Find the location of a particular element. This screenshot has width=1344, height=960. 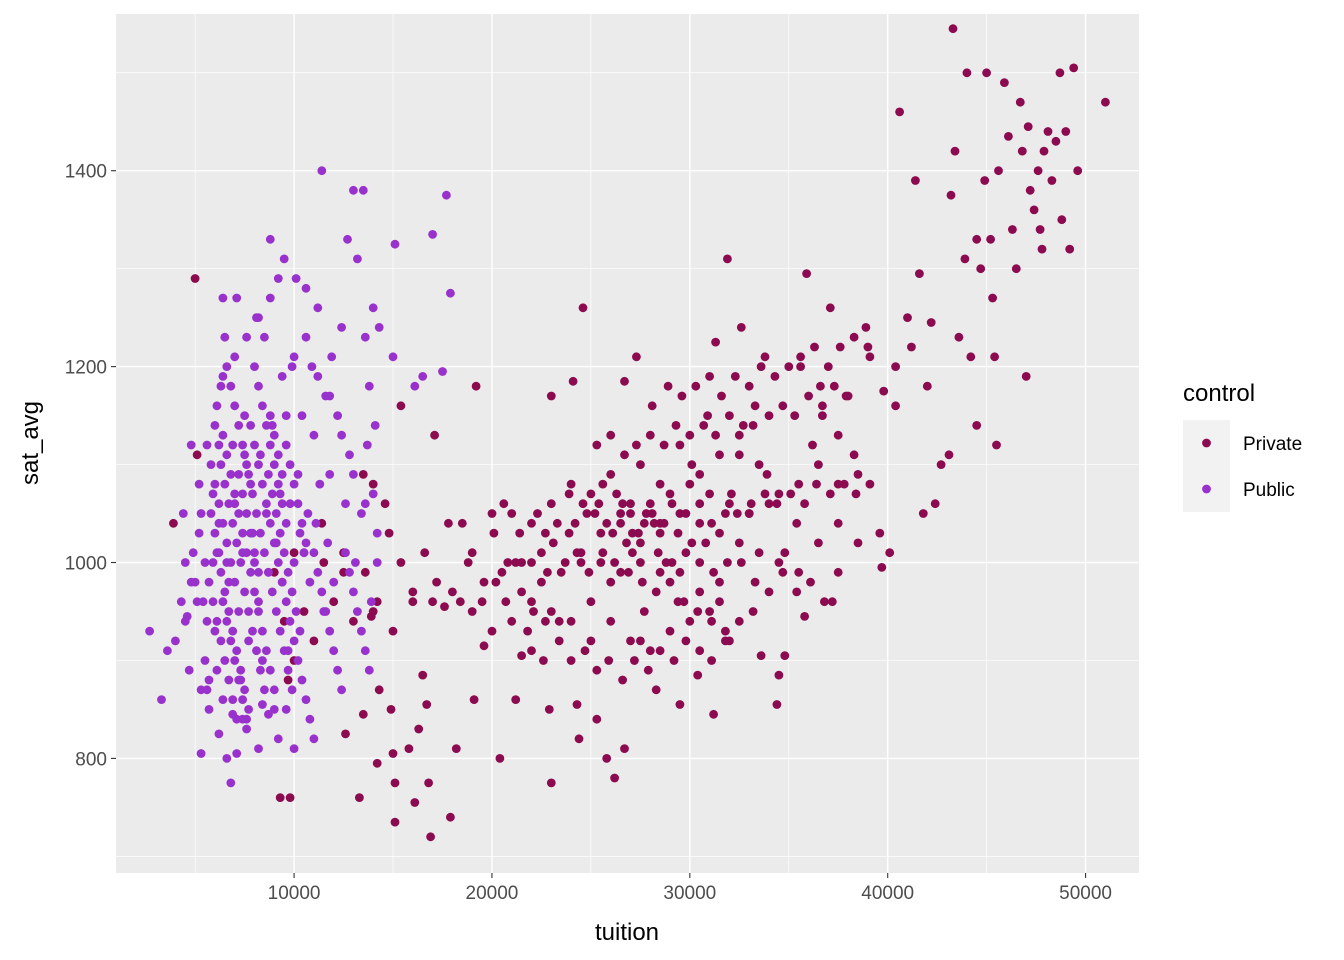

x-tick-label: 30000 is located at coordinates (689, 893).